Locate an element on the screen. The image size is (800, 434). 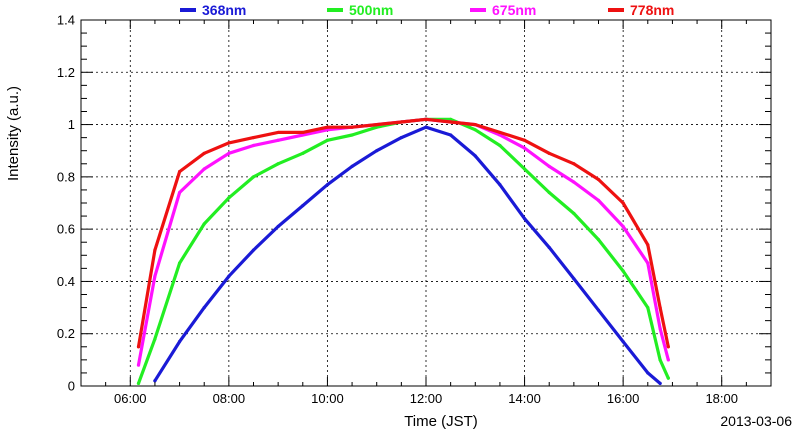
x-tick-label: 08:00 is located at coordinates (229, 398).